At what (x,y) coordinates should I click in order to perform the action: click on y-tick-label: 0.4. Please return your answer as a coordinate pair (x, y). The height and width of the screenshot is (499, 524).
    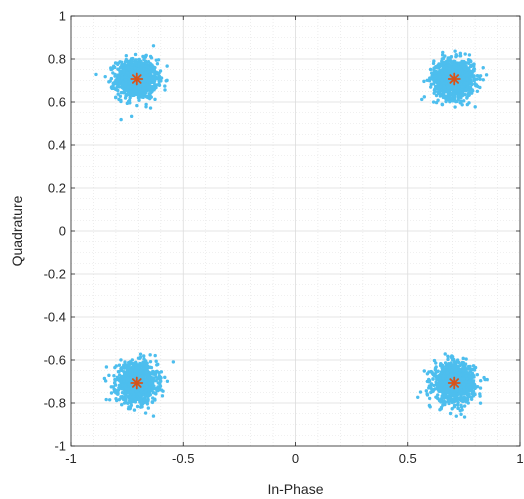
    Looking at the image, I should click on (57, 145).